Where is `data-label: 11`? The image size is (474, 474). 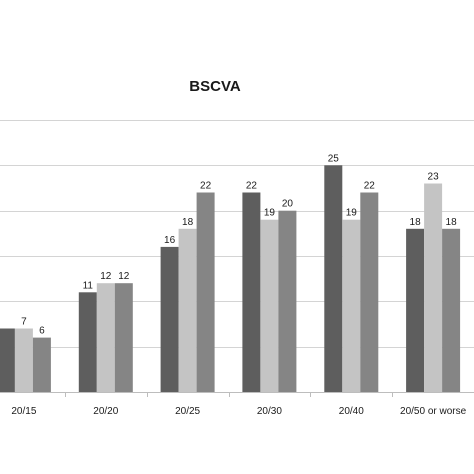
data-label: 11 is located at coordinates (88, 285).